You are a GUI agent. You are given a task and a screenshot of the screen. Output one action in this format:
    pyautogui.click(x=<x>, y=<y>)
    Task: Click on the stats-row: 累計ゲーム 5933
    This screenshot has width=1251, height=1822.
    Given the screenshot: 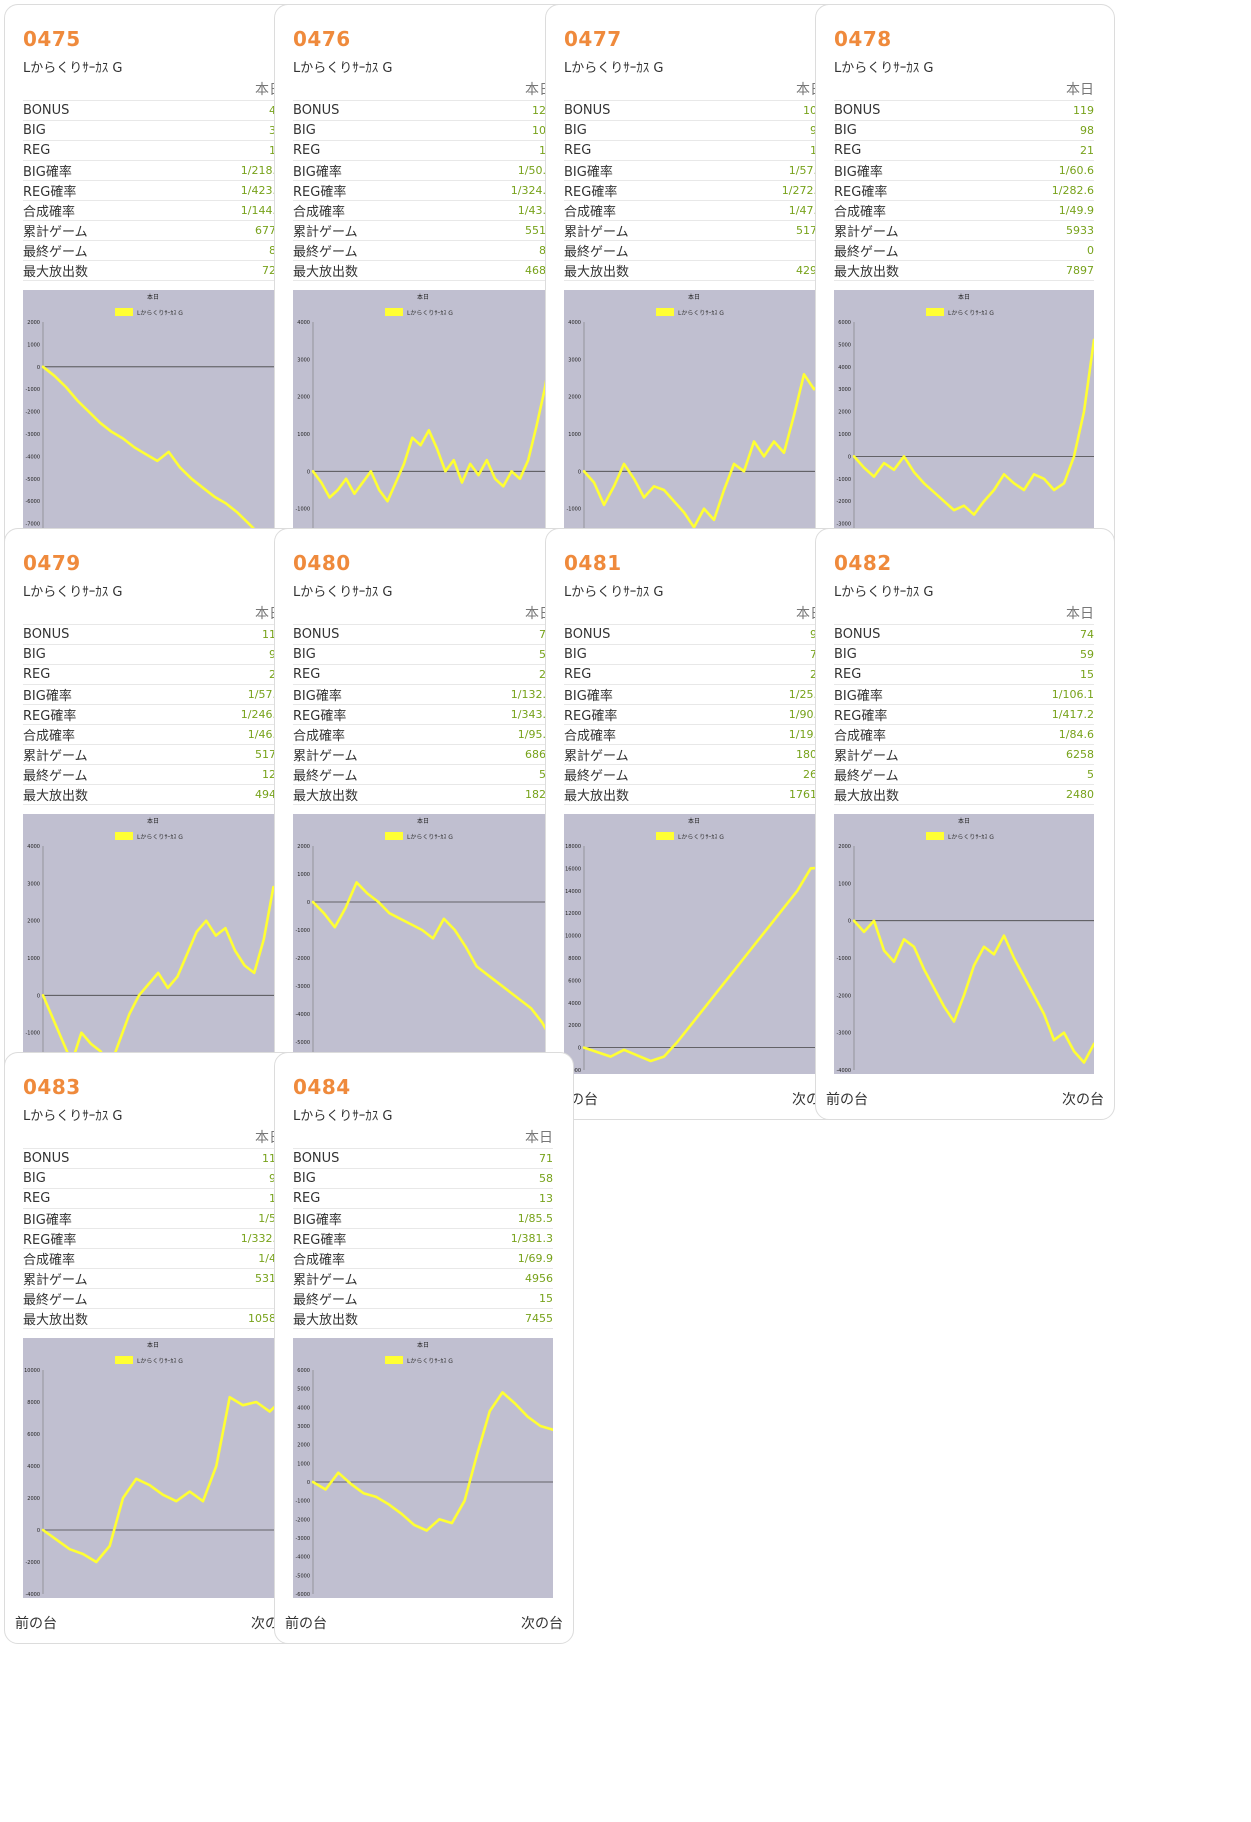 What is the action you would take?
    pyautogui.click(x=964, y=231)
    